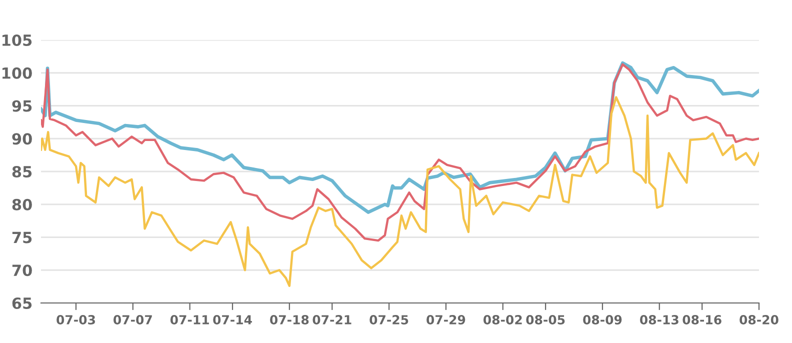  Describe the element at coordinates (22, 303) in the screenshot. I see `y-tick-label: 65` at that location.